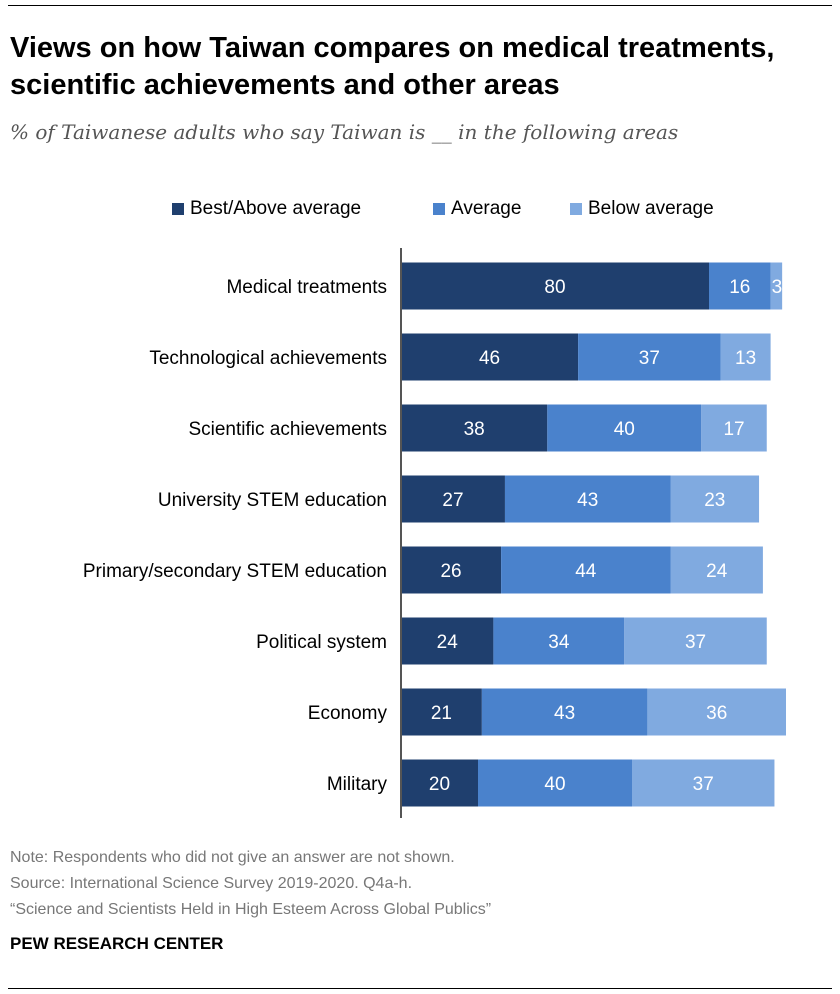 The image size is (840, 994). What do you see at coordinates (276, 208) in the screenshot?
I see `legend-label-best: Best/Above average` at bounding box center [276, 208].